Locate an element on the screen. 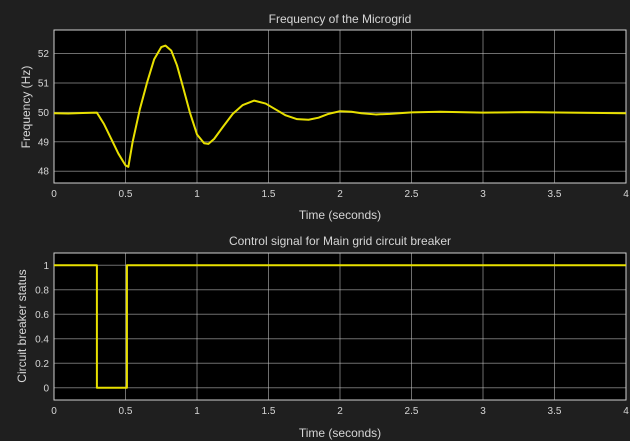  breaker-x-tick-label: 2 is located at coordinates (340, 411).